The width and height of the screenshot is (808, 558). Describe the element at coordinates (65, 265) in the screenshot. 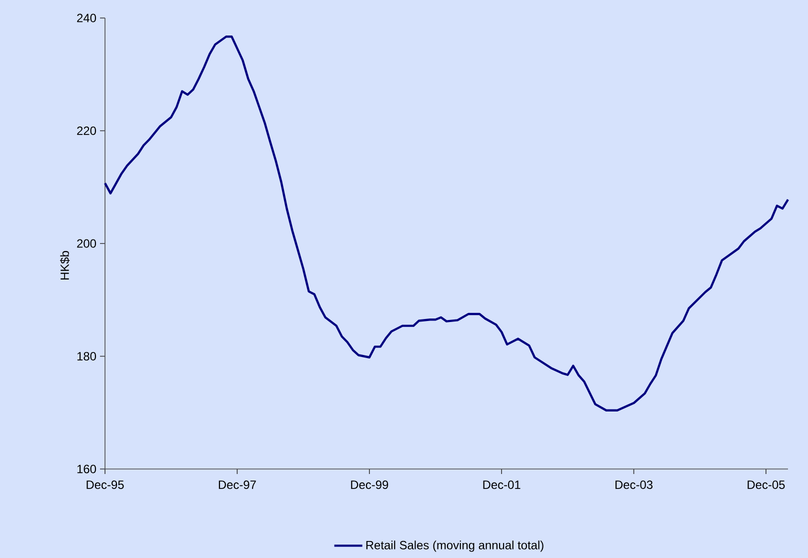

I see `y-axis-title: HK$b` at that location.